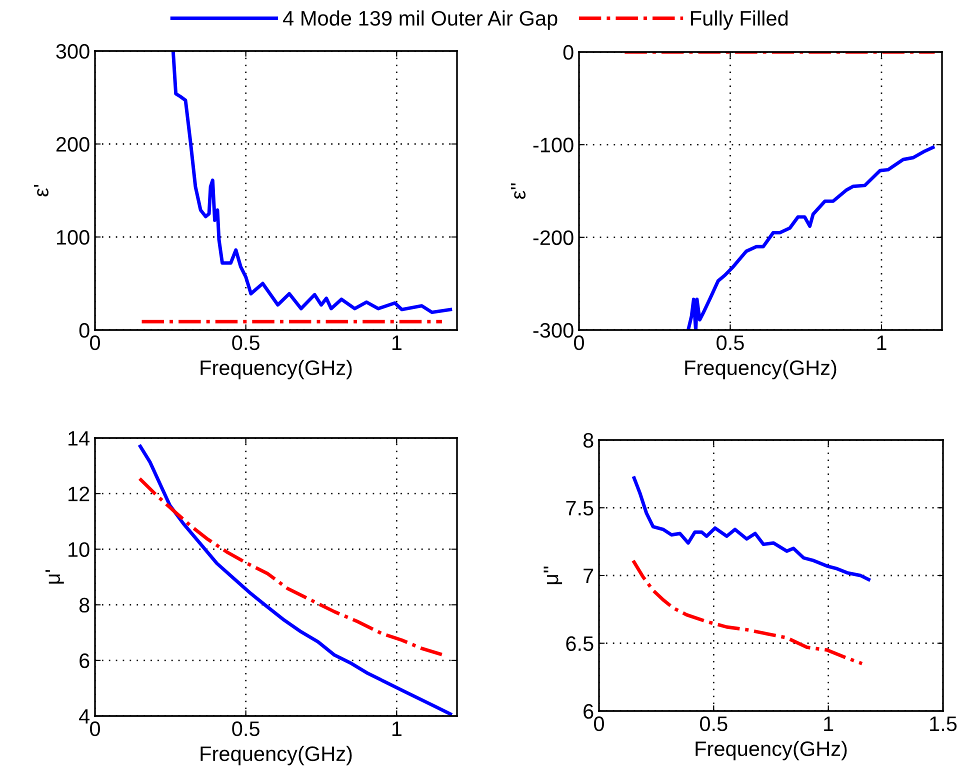 This screenshot has height=784, width=961. What do you see at coordinates (79, 549) in the screenshot?
I see `y-tick-label: 10` at bounding box center [79, 549].